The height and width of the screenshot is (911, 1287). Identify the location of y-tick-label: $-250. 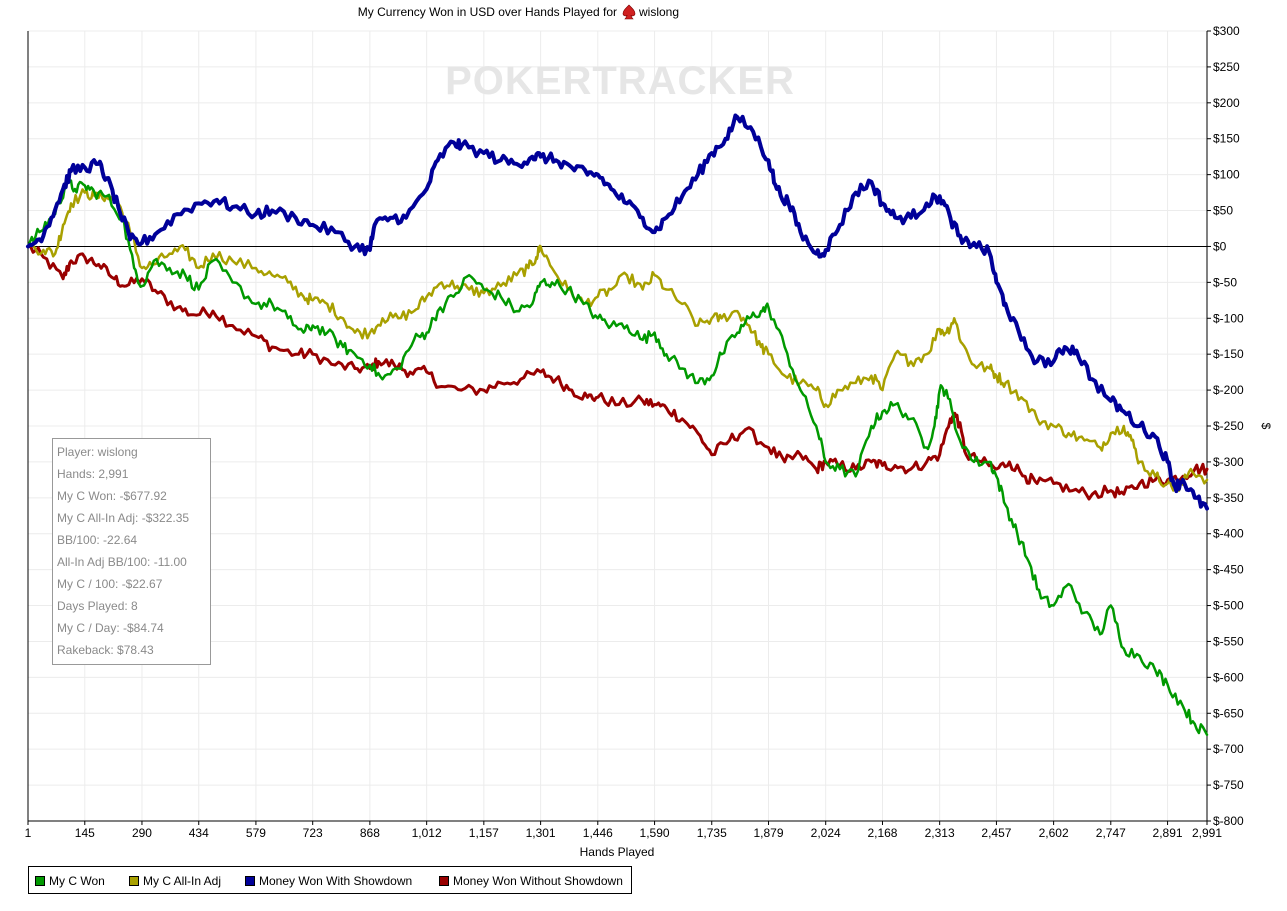
(1228, 426).